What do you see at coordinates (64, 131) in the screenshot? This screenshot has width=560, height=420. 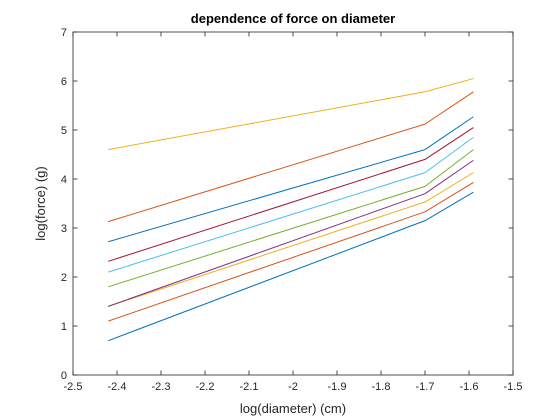 I see `y-tick-label: 5` at bounding box center [64, 131].